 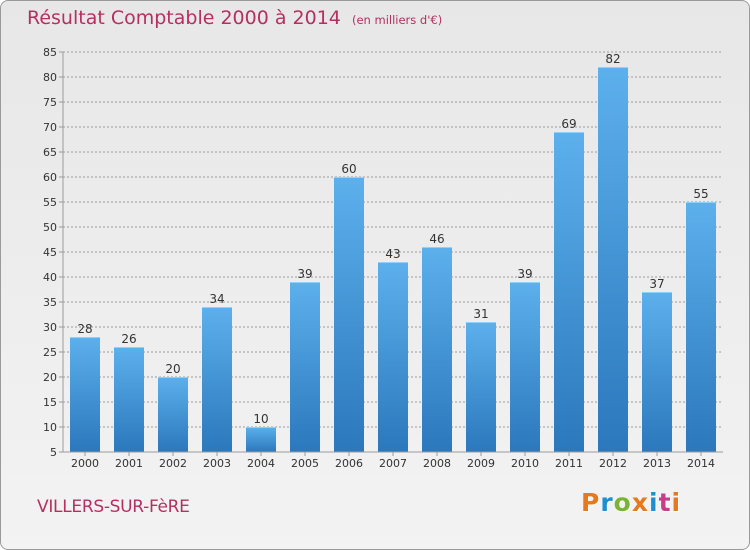 What do you see at coordinates (172, 369) in the screenshot?
I see `value-label: 20` at bounding box center [172, 369].